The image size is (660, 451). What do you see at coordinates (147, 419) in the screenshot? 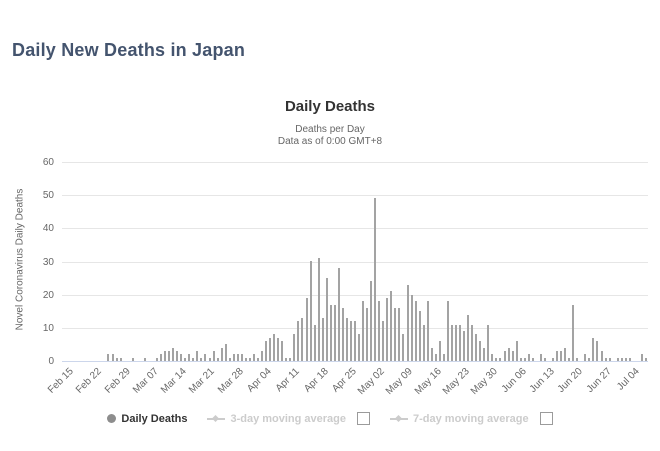
I see `legend-item-daily-deaths: Daily Deaths` at bounding box center [147, 419].